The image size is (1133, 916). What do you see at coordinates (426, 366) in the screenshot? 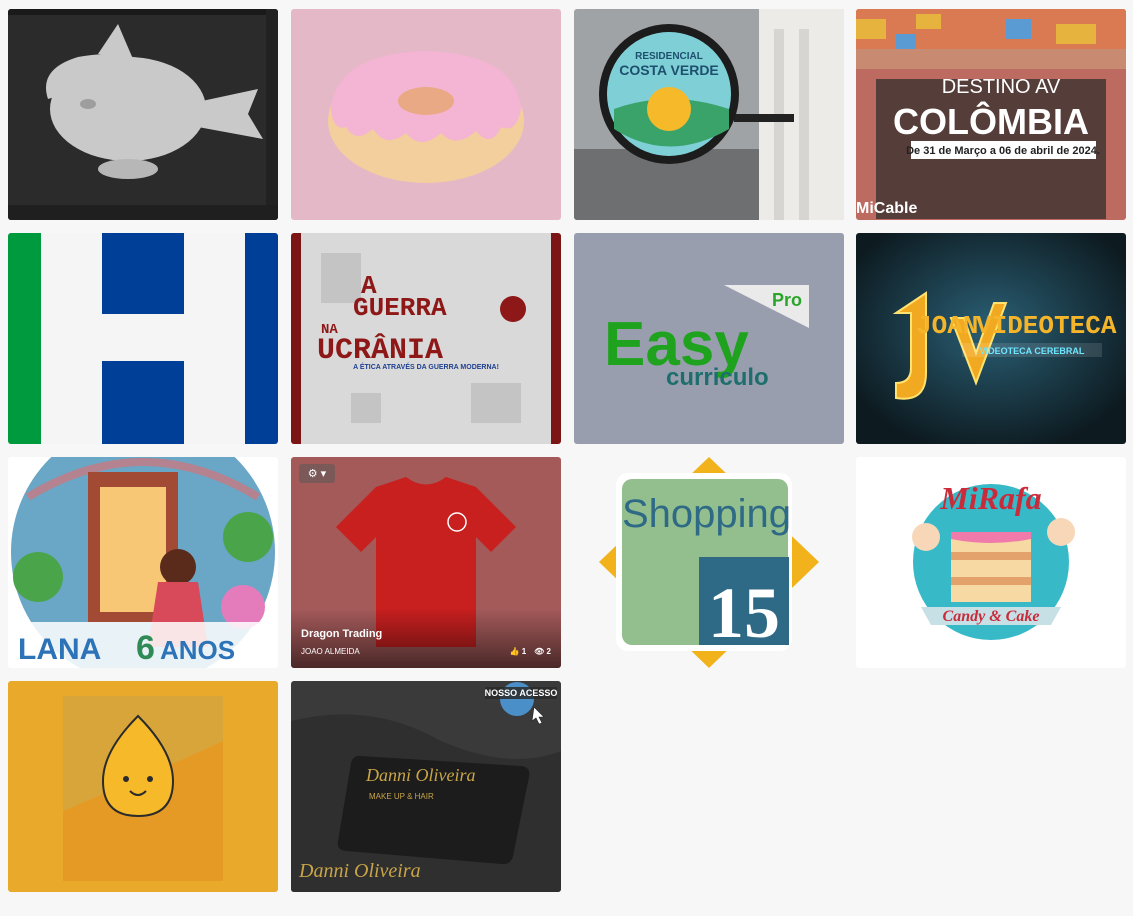
I see `ukraine-subtitle: A ÉTICA ATRAVÉS DA GUERRA MODERNA!` at bounding box center [426, 366].